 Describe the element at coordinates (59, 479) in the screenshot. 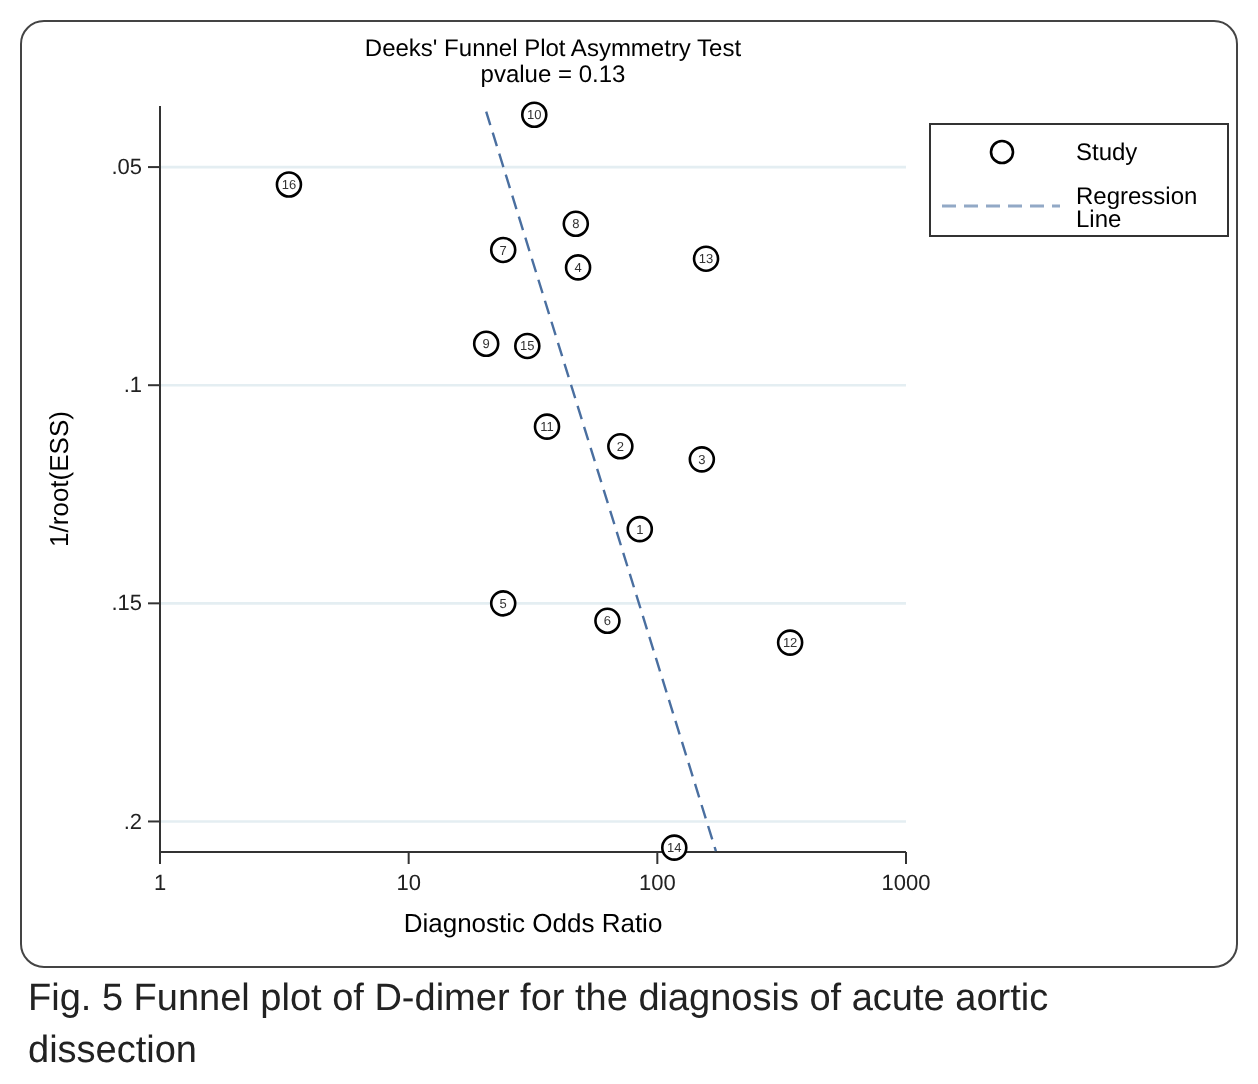

I see `y-axis-title: 1/root(ESS)` at that location.